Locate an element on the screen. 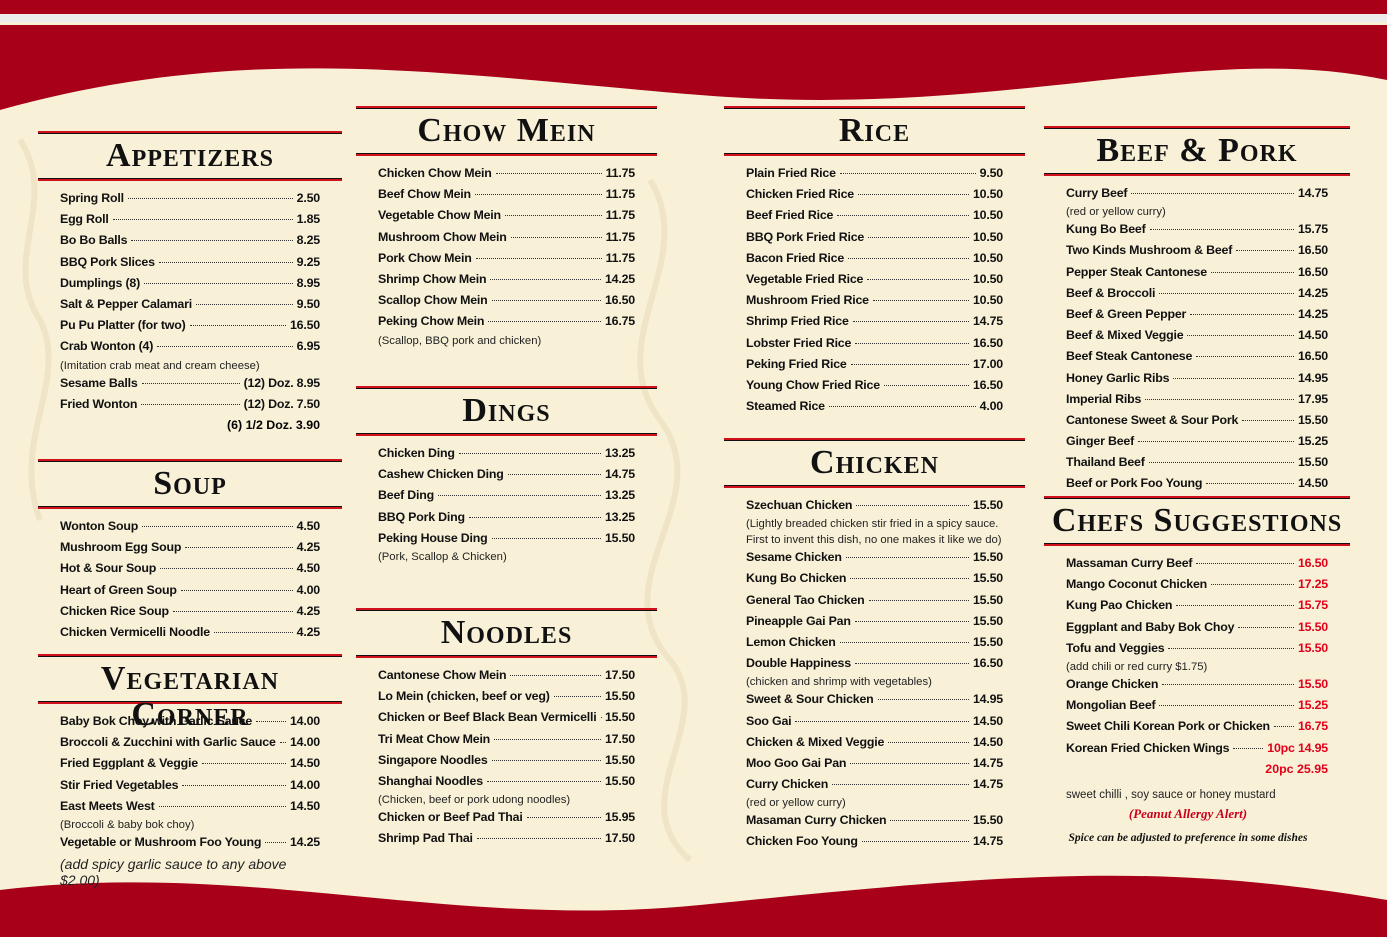  item-price: 17.25 is located at coordinates (1312, 584).